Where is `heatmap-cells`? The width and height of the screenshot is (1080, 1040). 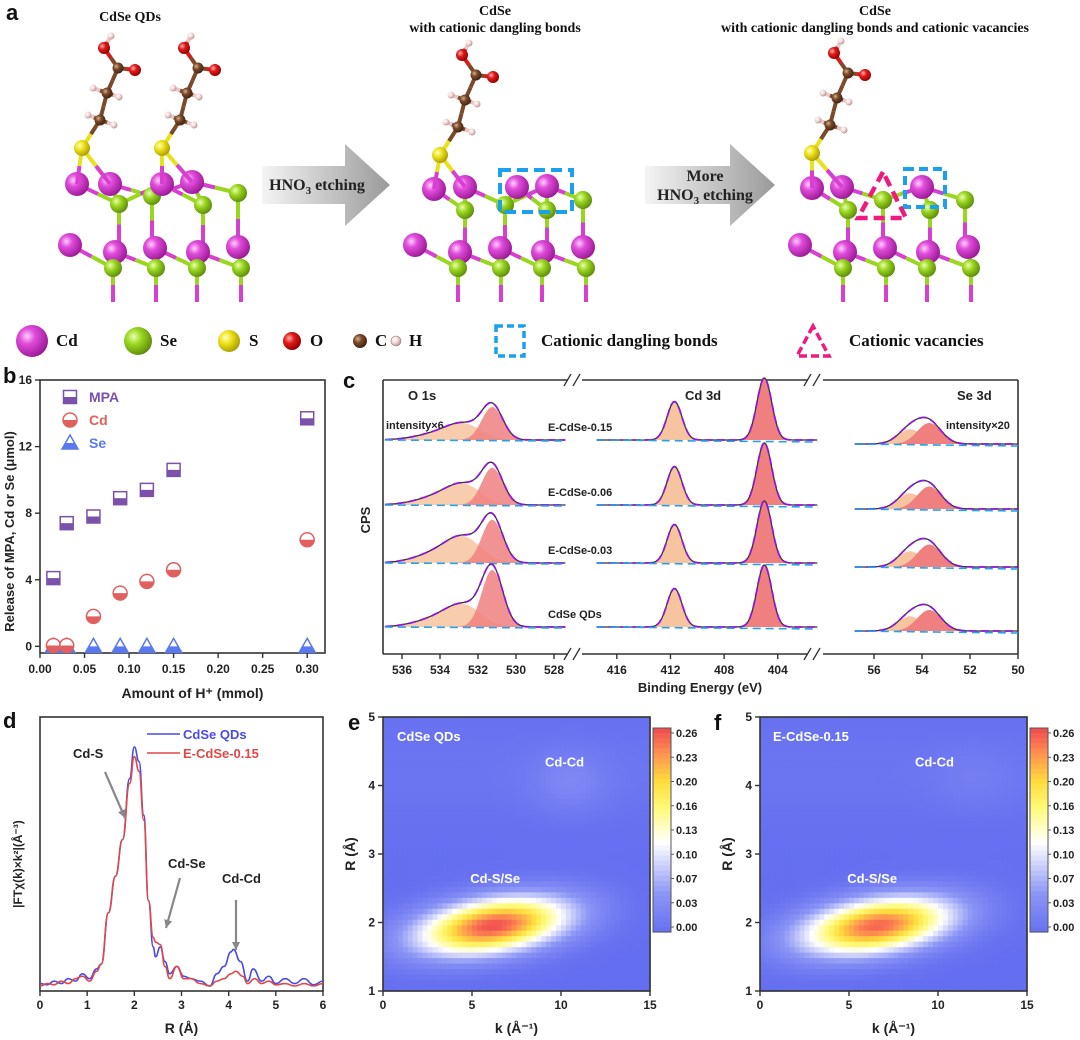 heatmap-cells is located at coordinates (894, 854).